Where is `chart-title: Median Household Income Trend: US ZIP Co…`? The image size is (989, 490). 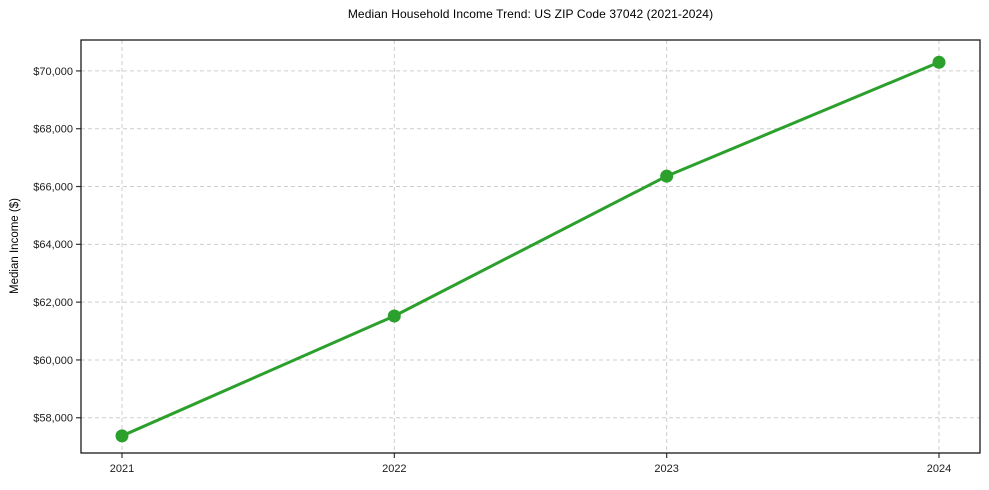
chart-title: Median Household Income Trend: US ZIP Co… is located at coordinates (530, 14).